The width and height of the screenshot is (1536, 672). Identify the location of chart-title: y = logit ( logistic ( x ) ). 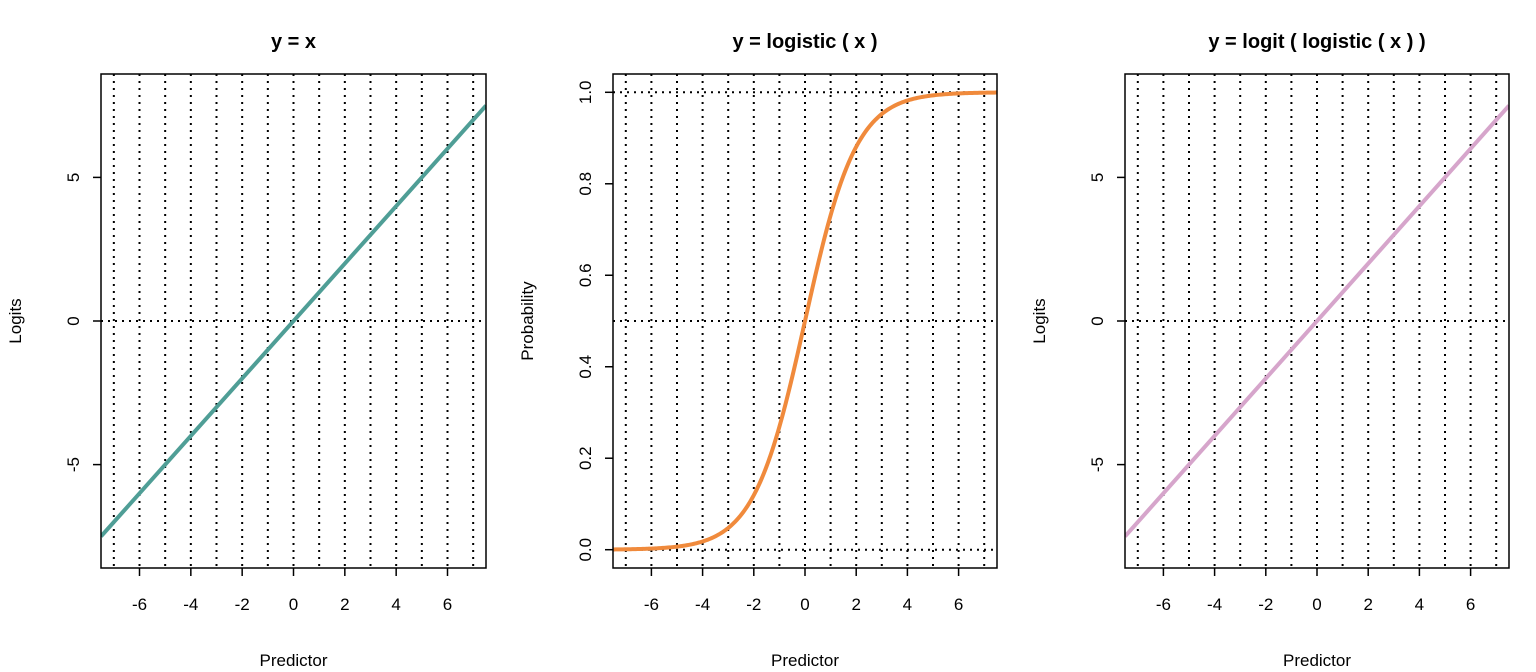
(1316, 42).